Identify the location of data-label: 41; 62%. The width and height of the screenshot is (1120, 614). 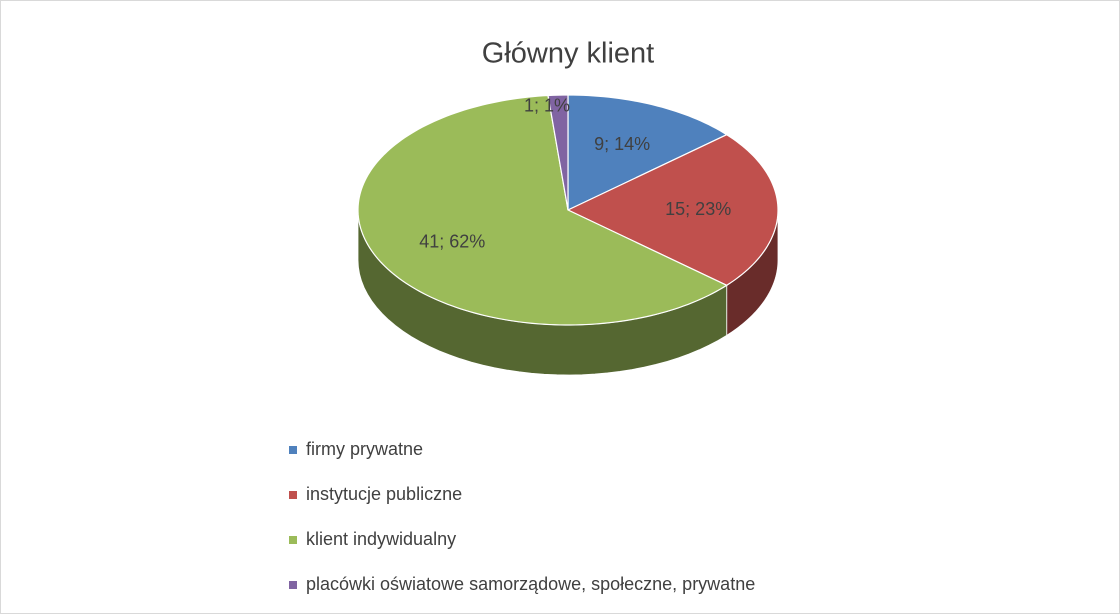
(452, 241).